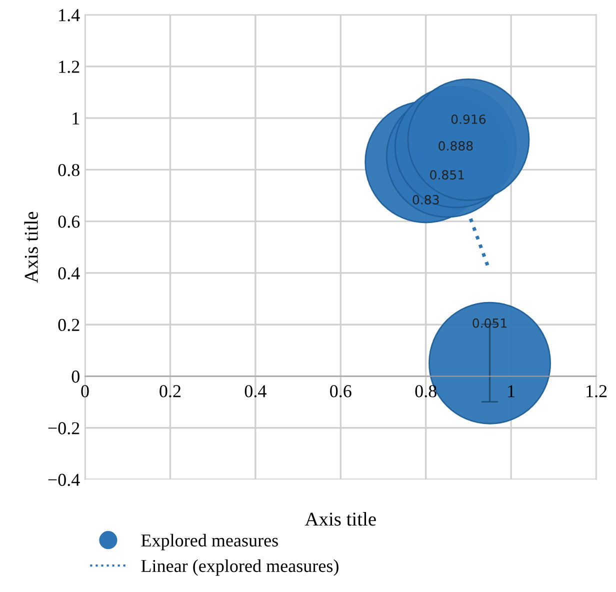 Image resolution: width=616 pixels, height=592 pixels. Describe the element at coordinates (64, 428) in the screenshot. I see `y-tick-label: −0.2` at that location.